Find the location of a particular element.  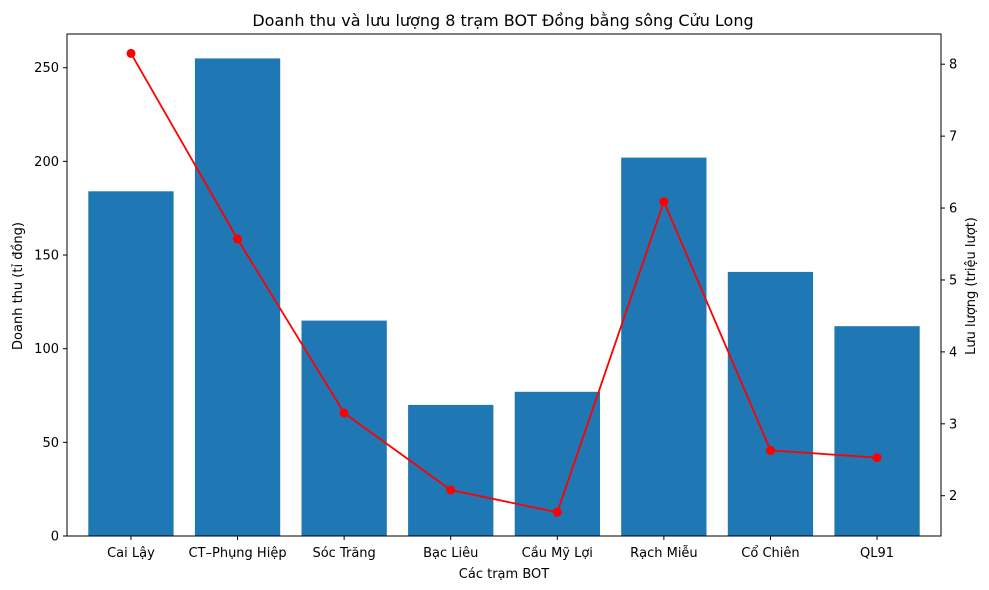

y-axis-left: 0 50 100 150 200 250 is located at coordinates (50, 303).